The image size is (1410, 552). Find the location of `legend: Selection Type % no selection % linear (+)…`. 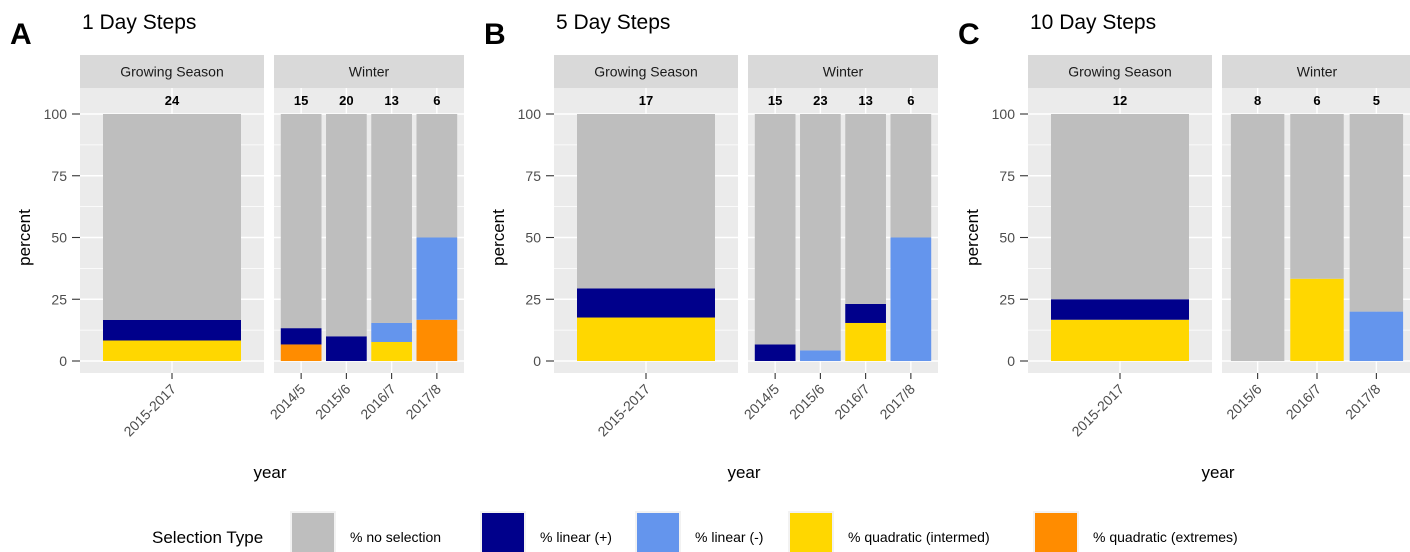

legend: Selection Type % no selection % linear (+)… is located at coordinates (695, 531).